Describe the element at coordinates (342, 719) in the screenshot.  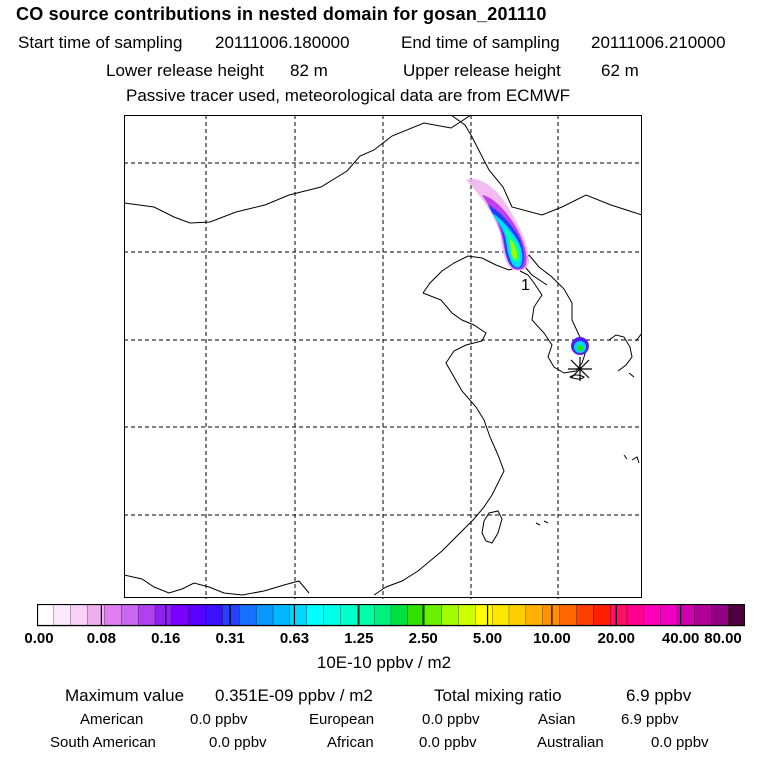
I see `region-name: European` at that location.